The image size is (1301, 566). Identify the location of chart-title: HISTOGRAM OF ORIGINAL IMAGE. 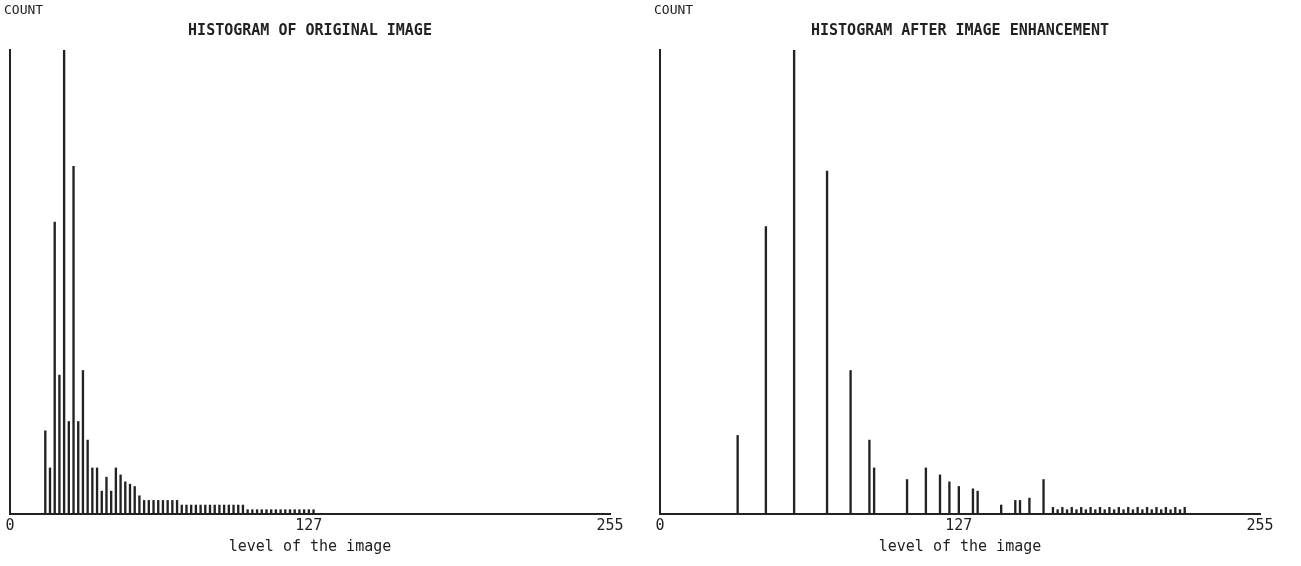
(310, 29).